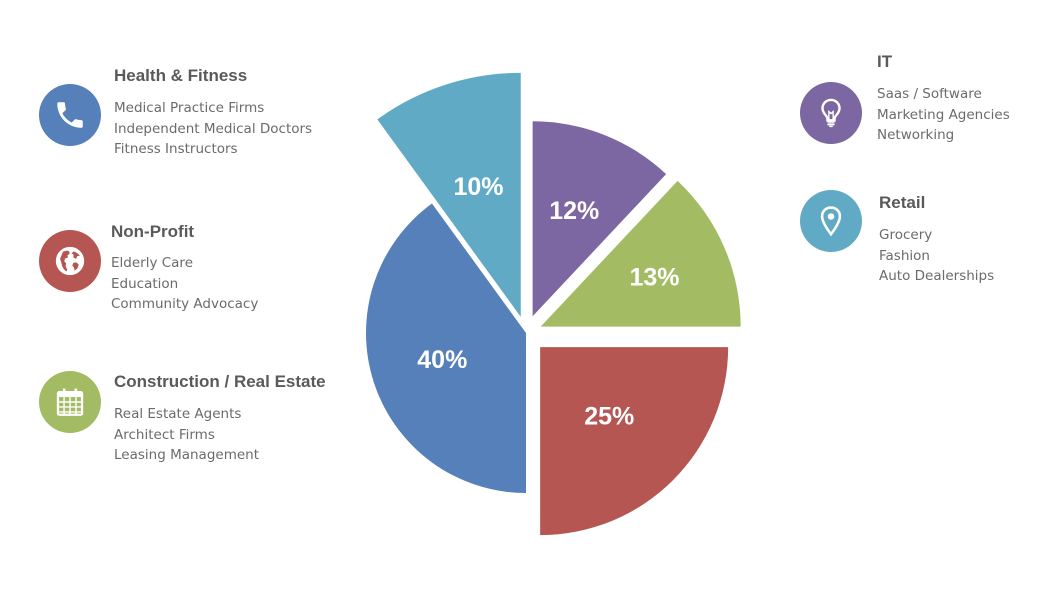  What do you see at coordinates (70, 115) in the screenshot?
I see `phone-icon` at bounding box center [70, 115].